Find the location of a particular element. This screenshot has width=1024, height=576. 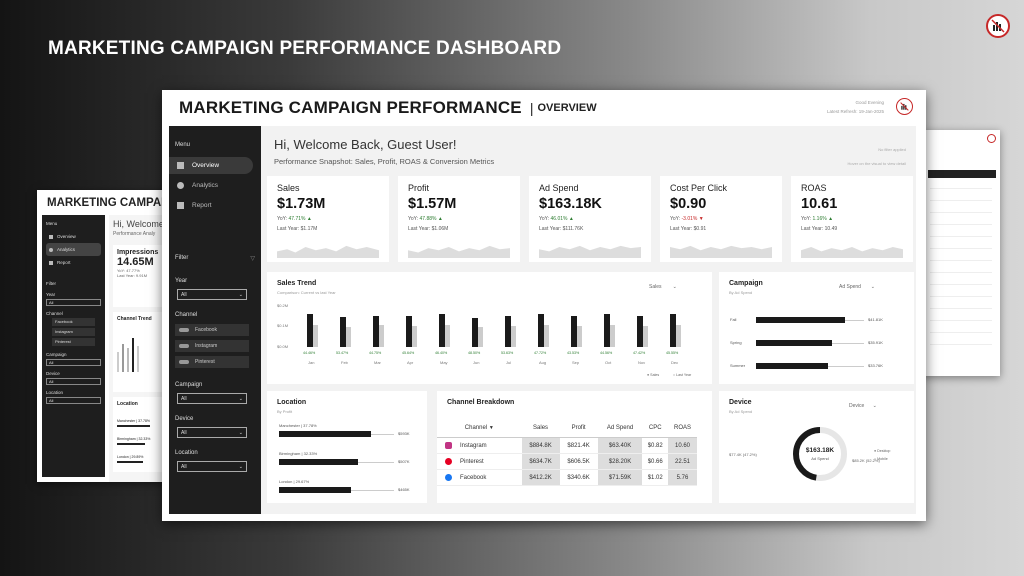

trend-data-label: 53.47% is located at coordinates (342, 353).